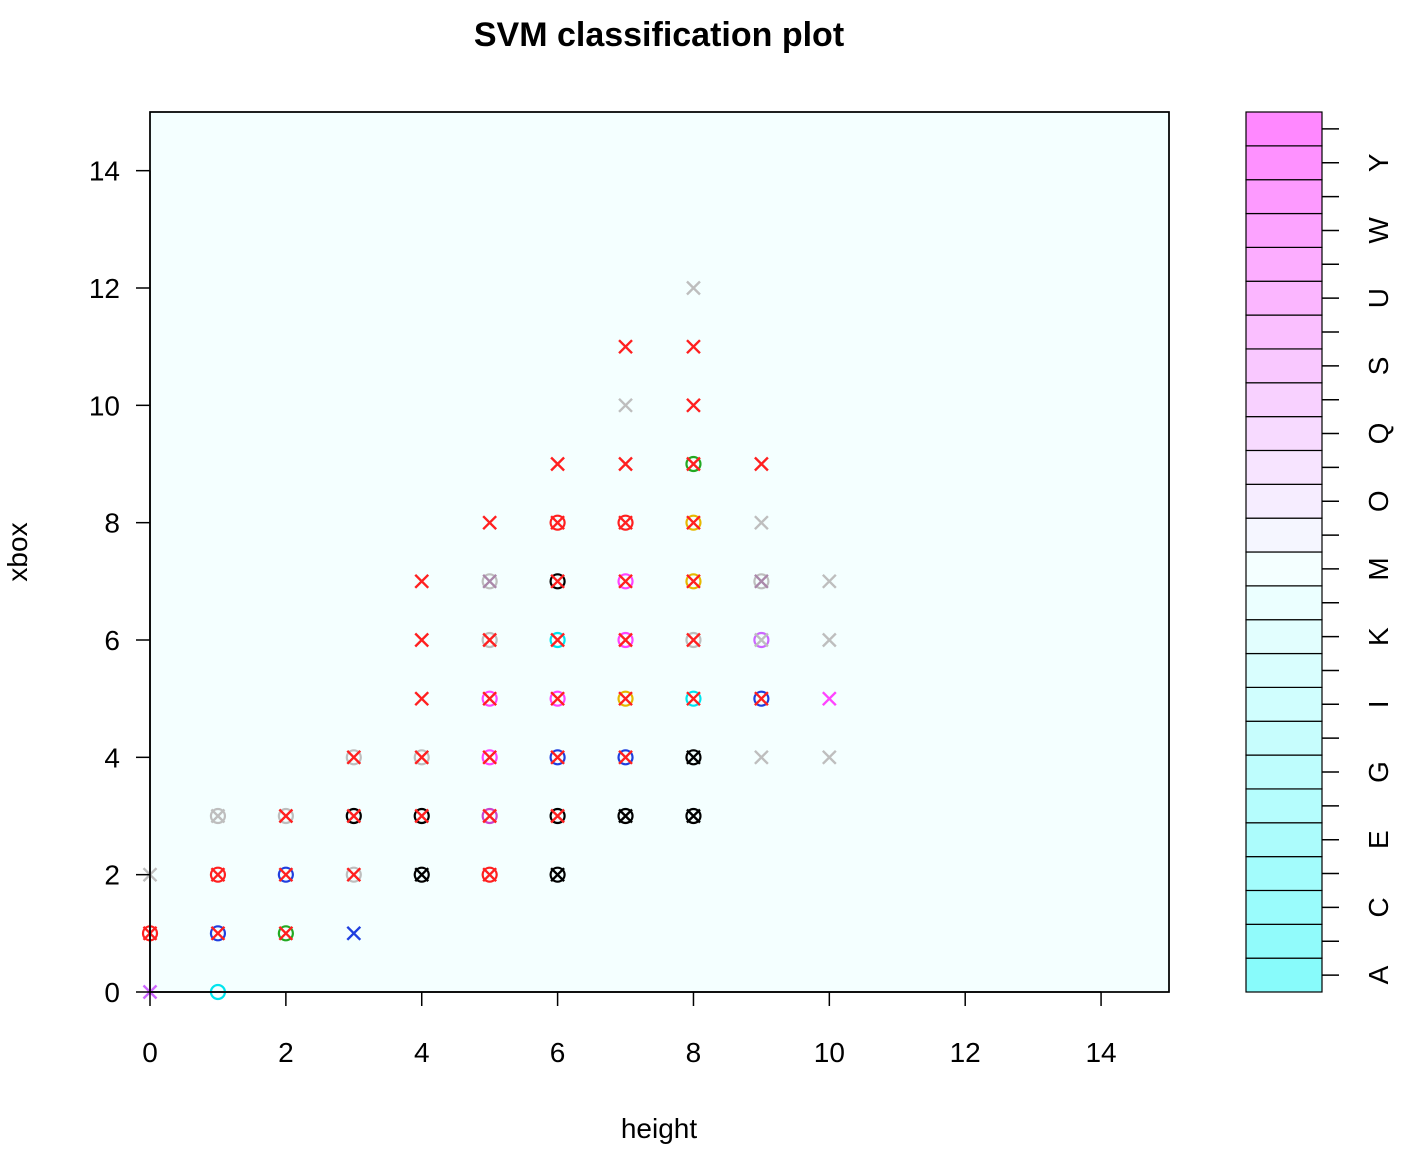 The height and width of the screenshot is (1168, 1418). I want to click on x-tick-label: 6, so click(558, 1052).